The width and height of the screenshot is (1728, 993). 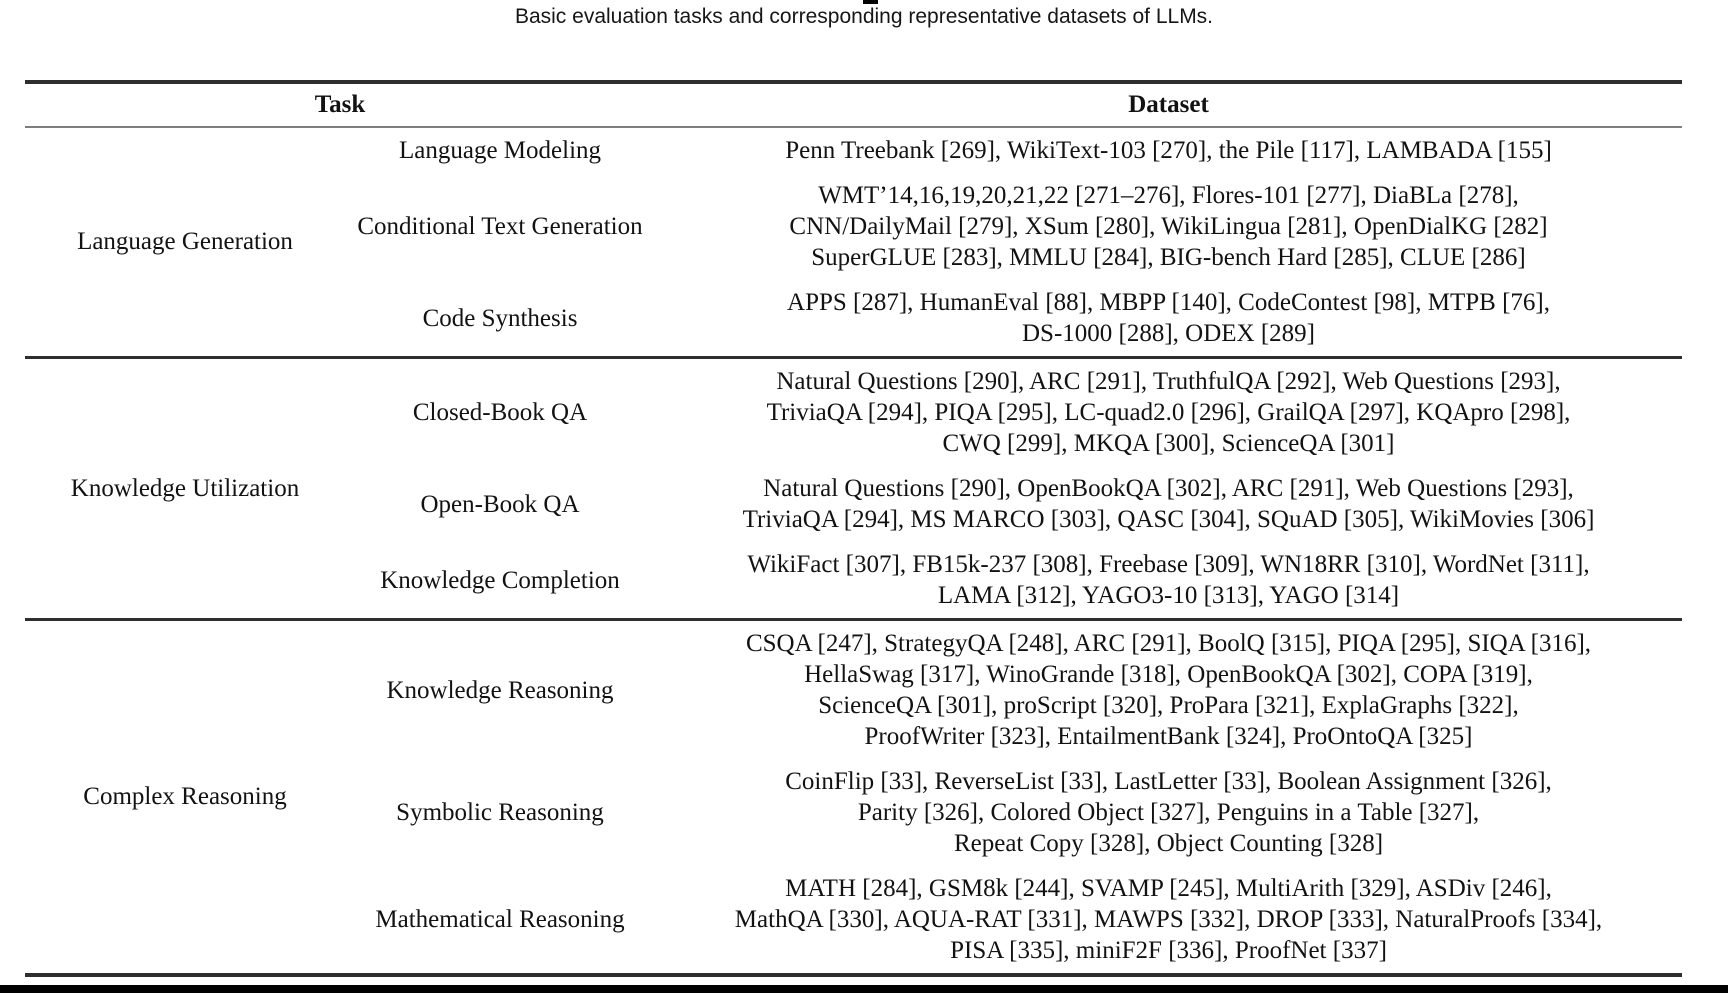 I want to click on task-label: Conditional Text Generation, so click(x=500, y=226).